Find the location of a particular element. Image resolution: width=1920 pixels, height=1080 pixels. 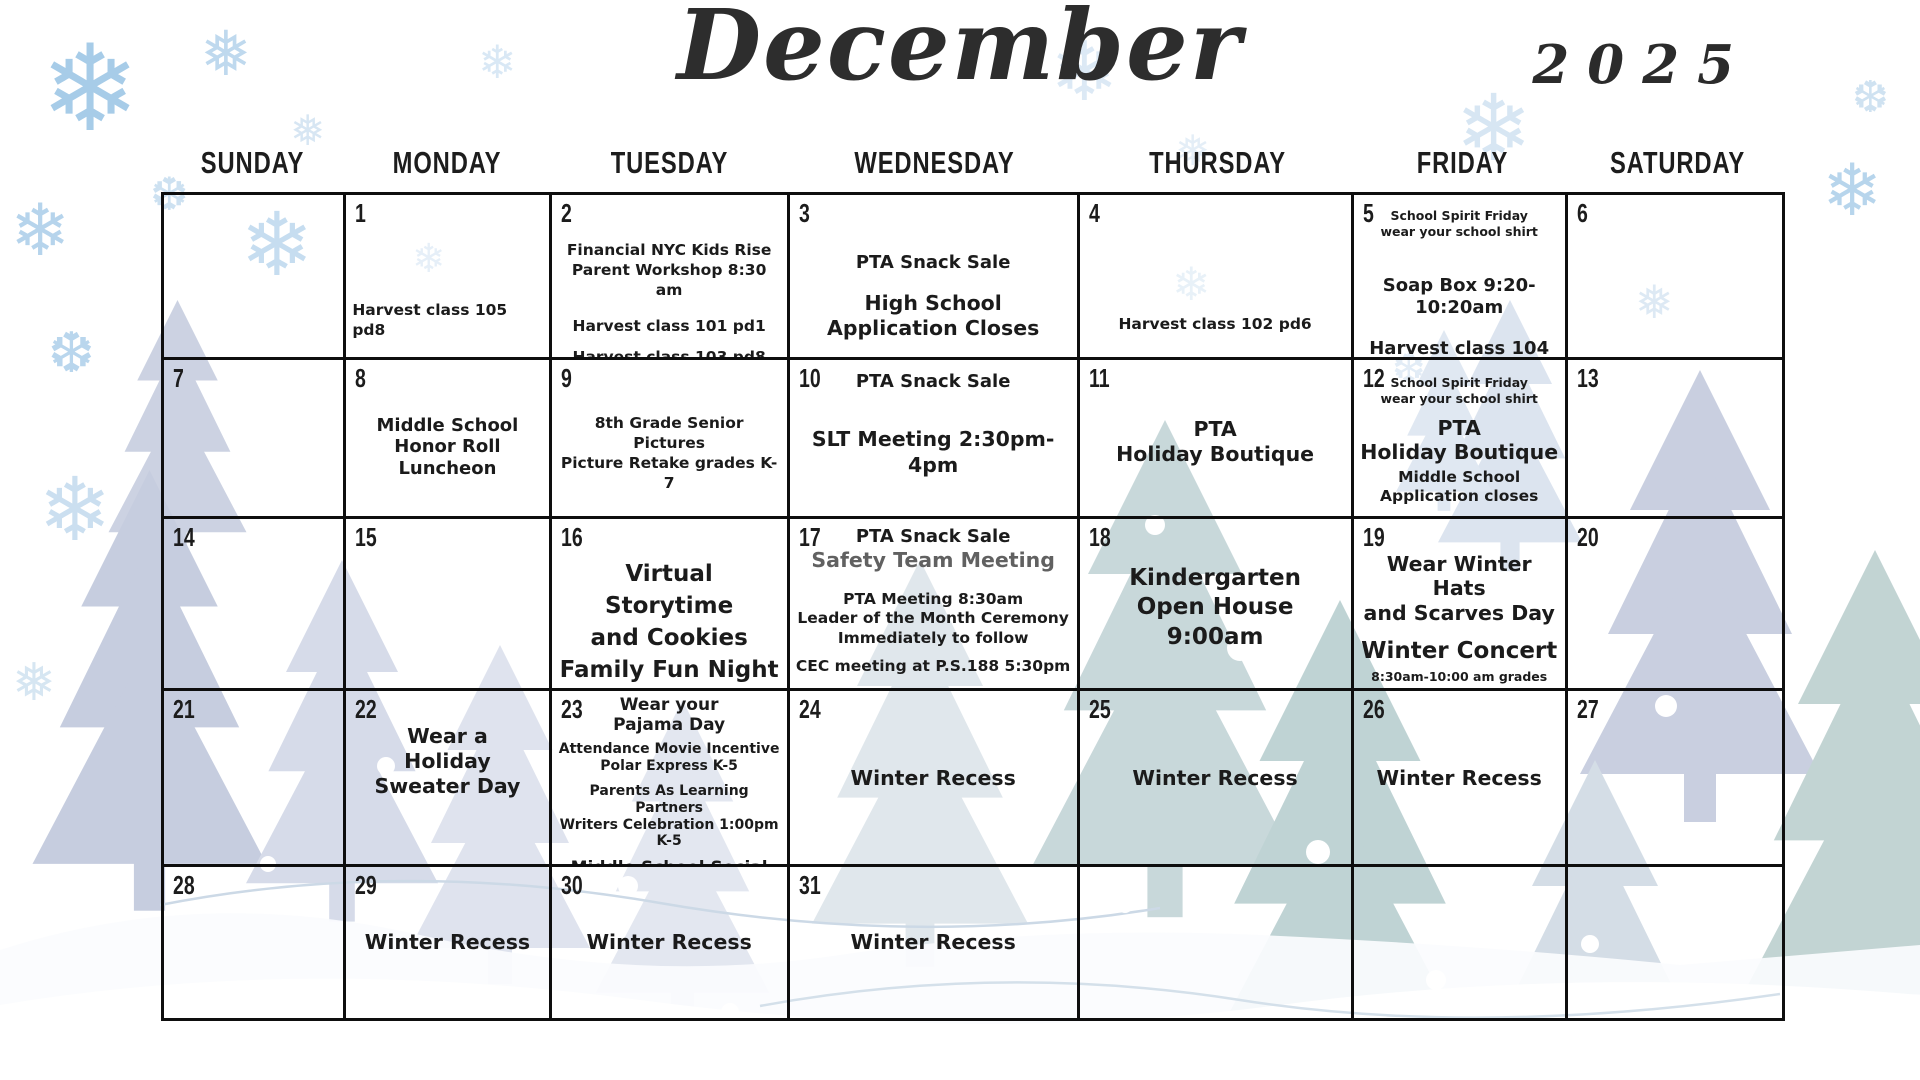

day-number: 4 is located at coordinates (1094, 214).